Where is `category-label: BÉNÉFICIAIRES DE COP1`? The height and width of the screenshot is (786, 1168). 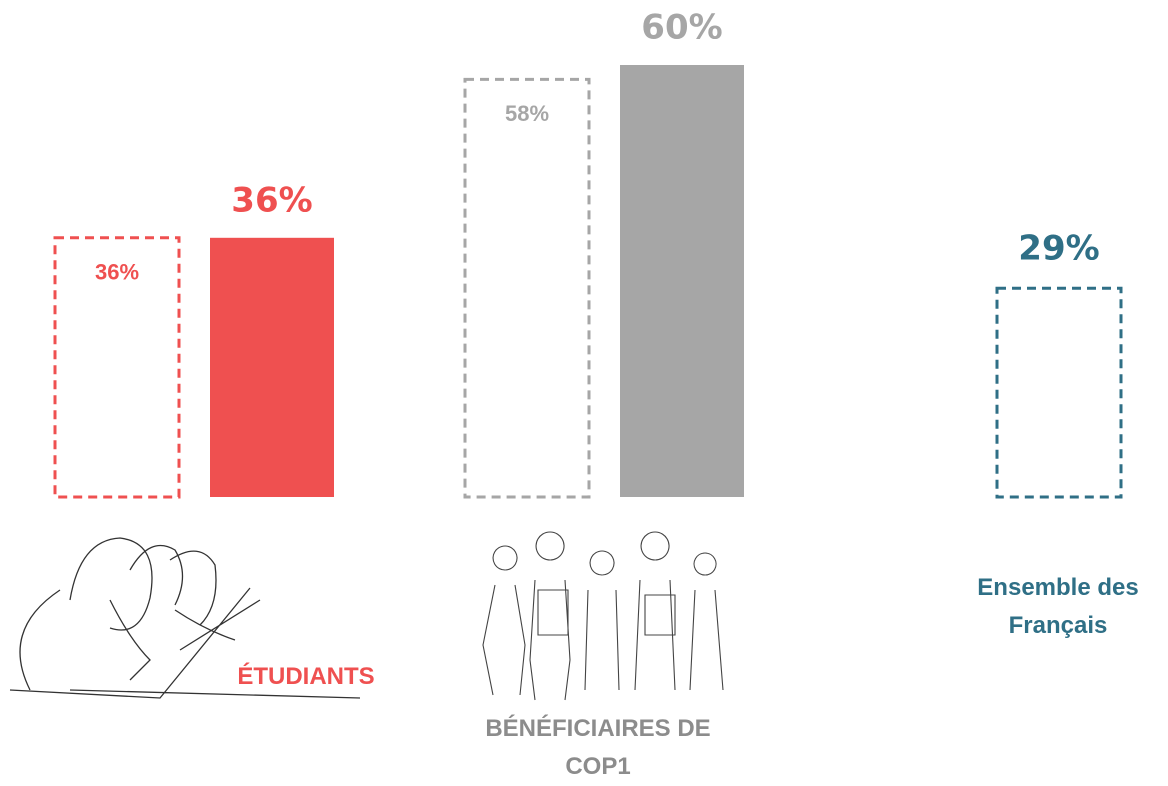 category-label: BÉNÉFICIAIRES DE COP1 is located at coordinates (598, 747).